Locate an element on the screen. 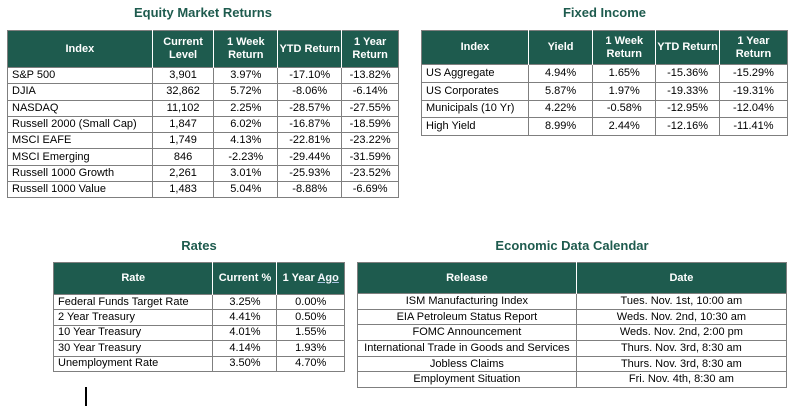  table-row: Jobless Claims Thurs. Nov. 3rd, 8:30 am is located at coordinates (572, 364).